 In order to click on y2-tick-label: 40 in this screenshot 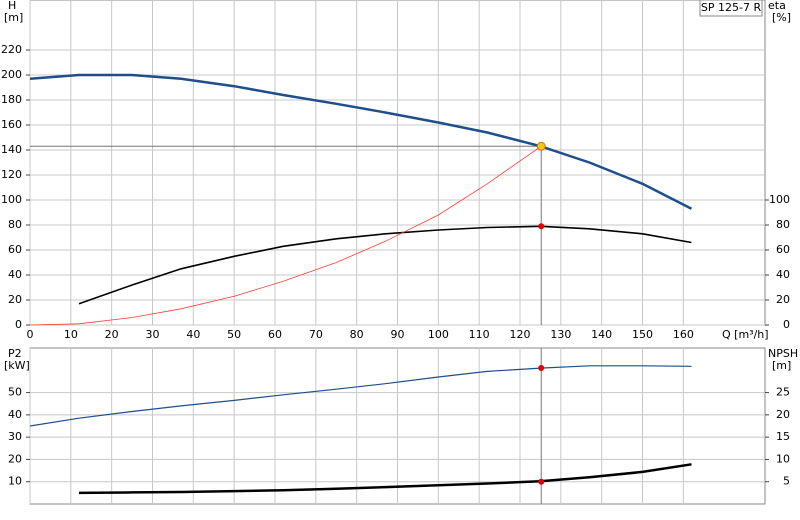, I will do `click(783, 274)`.